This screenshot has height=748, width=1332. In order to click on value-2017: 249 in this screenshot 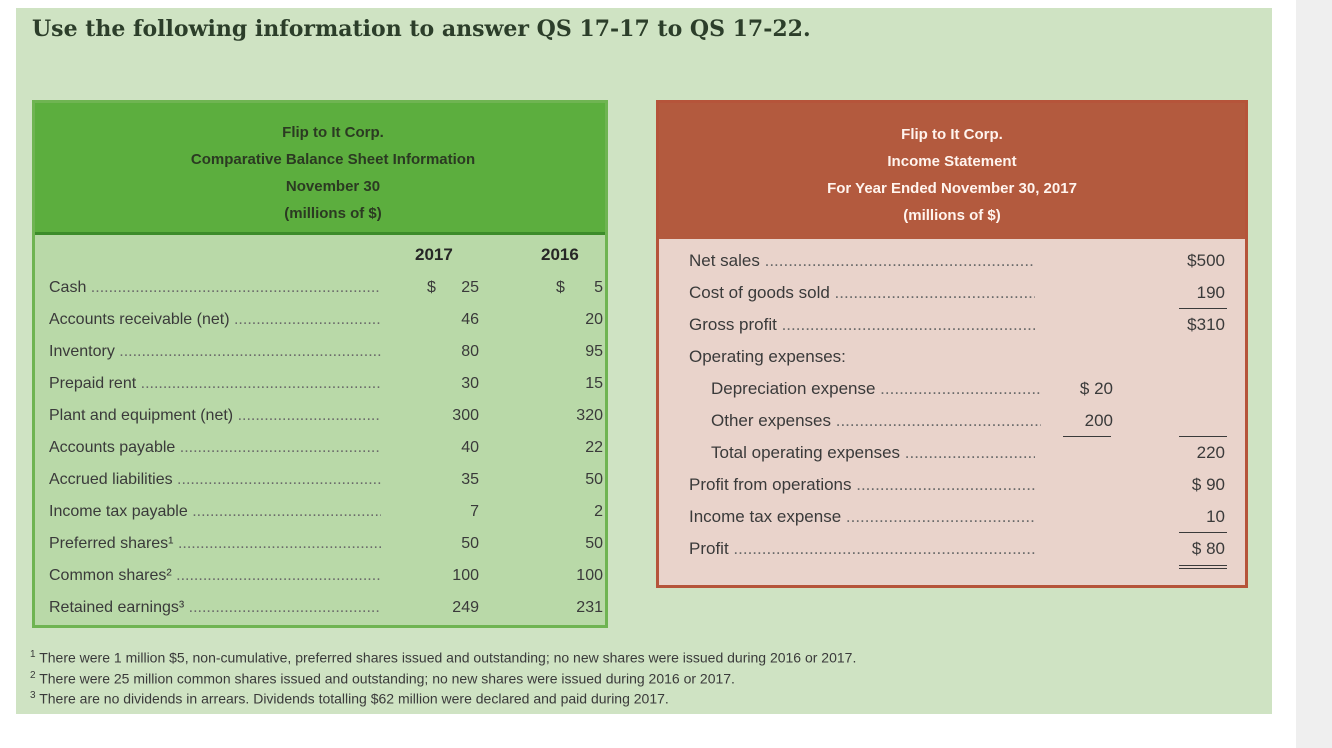, I will do `click(465, 607)`.